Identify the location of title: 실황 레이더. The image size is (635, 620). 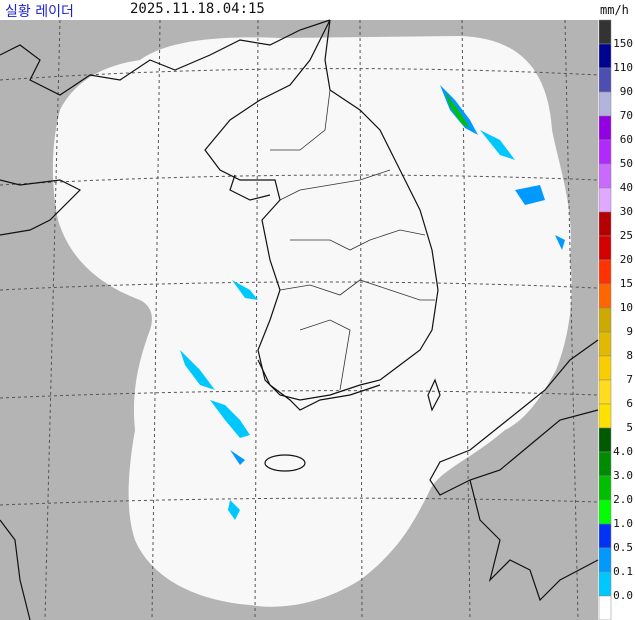
(39, 12).